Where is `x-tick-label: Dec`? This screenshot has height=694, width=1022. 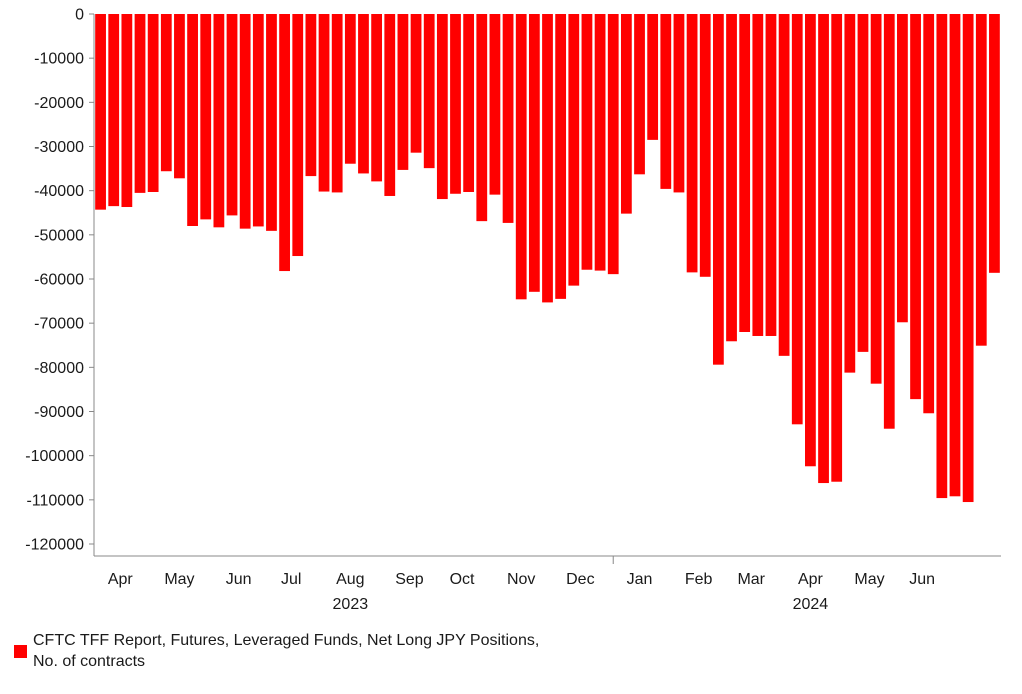
x-tick-label: Dec is located at coordinates (580, 579).